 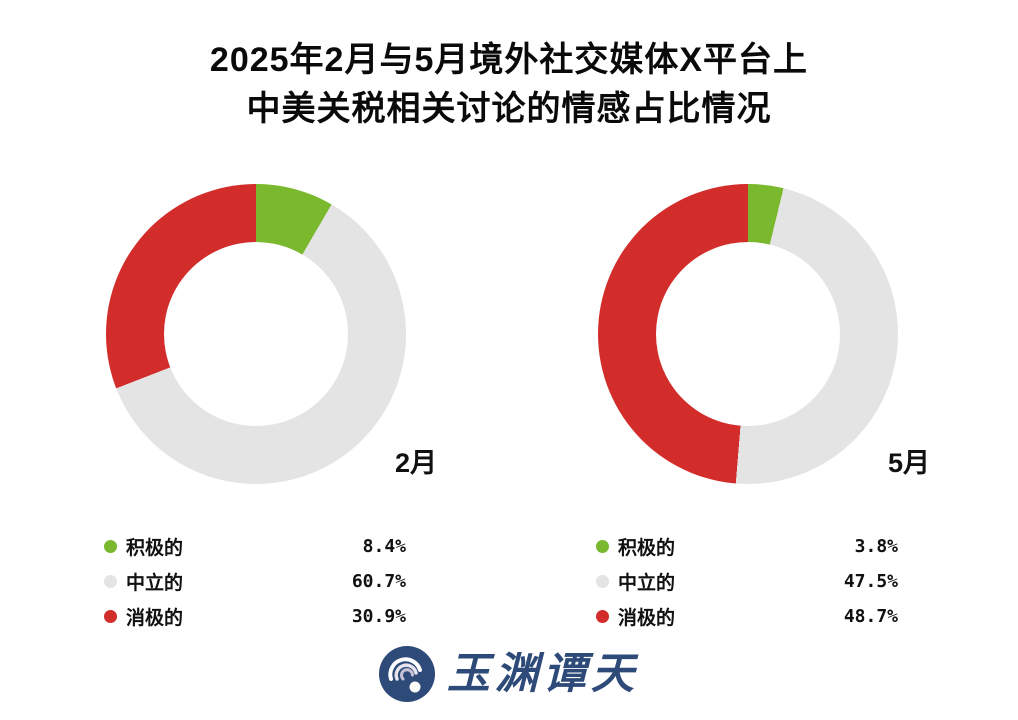 What do you see at coordinates (543, 674) in the screenshot?
I see `watermark-brand-text: 玉渊谭天` at bounding box center [543, 674].